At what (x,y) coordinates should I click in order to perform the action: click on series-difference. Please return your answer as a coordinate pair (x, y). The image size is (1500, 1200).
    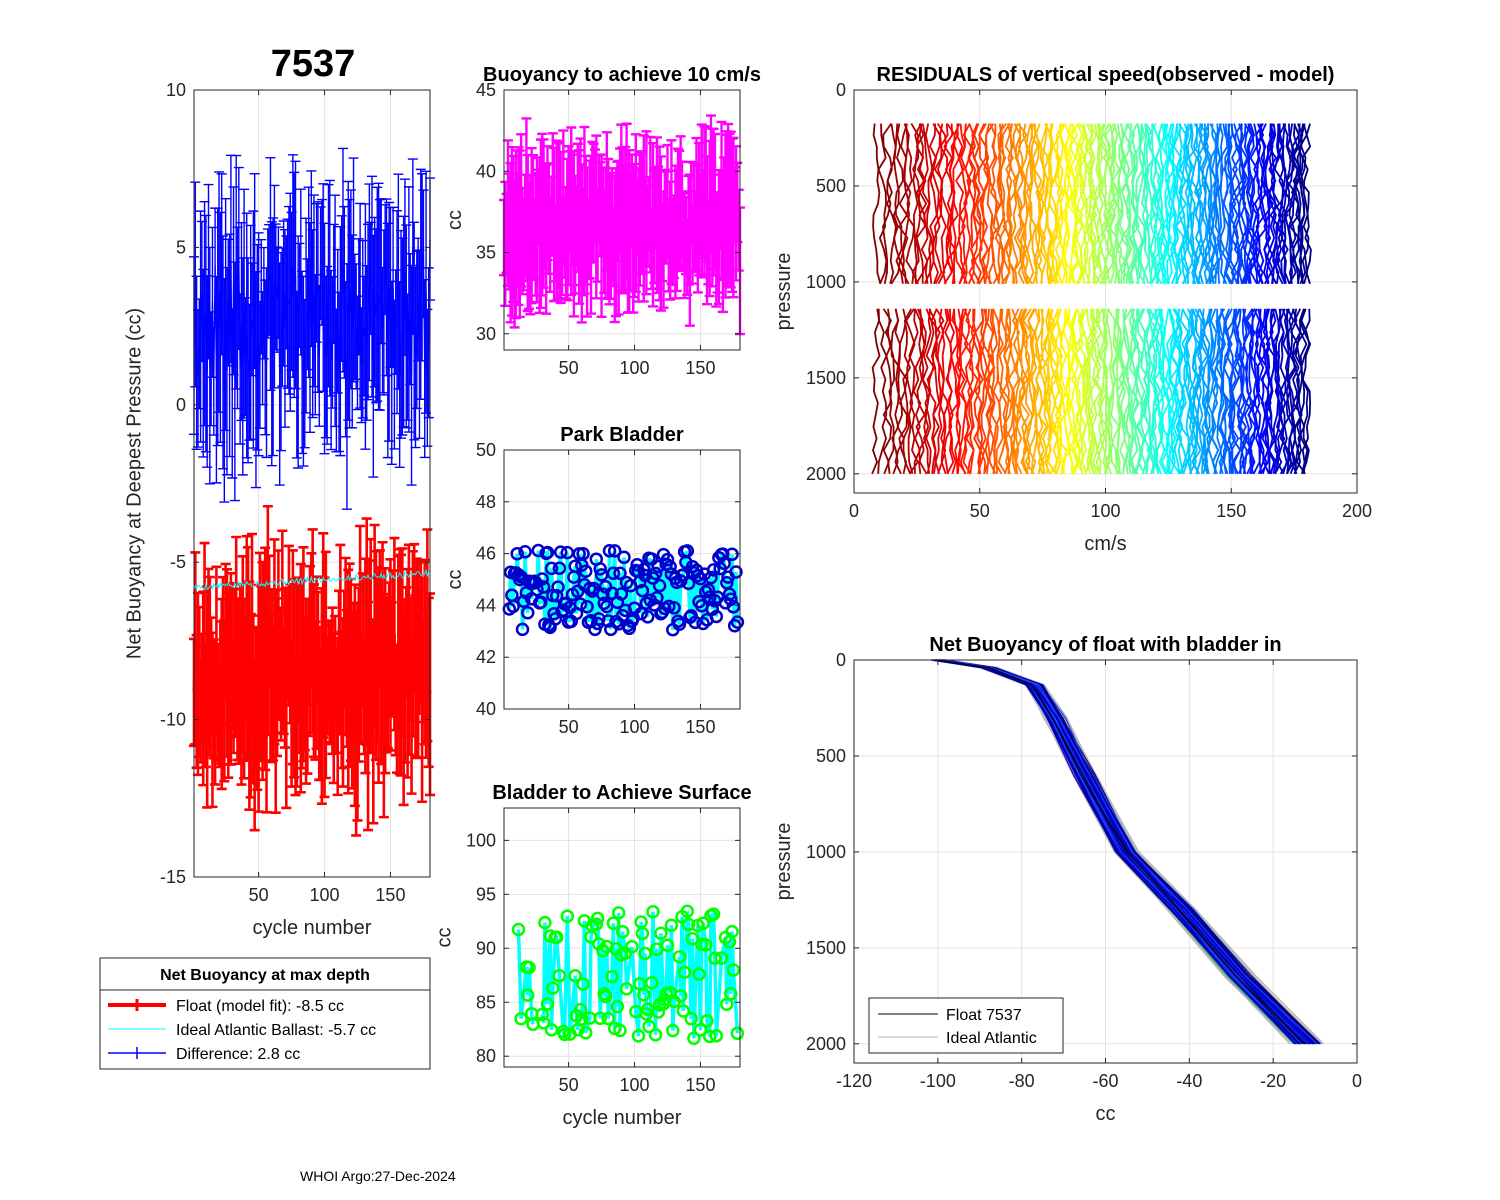
    Looking at the image, I should click on (312, 328).